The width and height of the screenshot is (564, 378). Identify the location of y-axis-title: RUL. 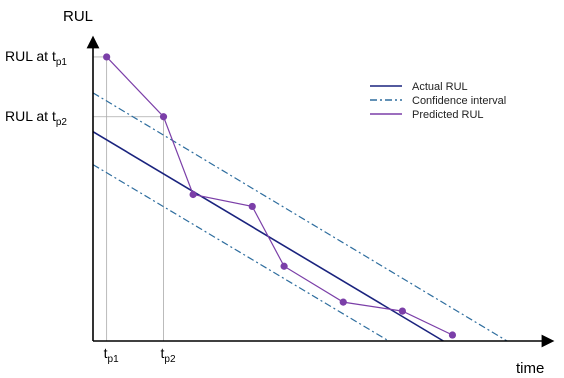
(78, 16).